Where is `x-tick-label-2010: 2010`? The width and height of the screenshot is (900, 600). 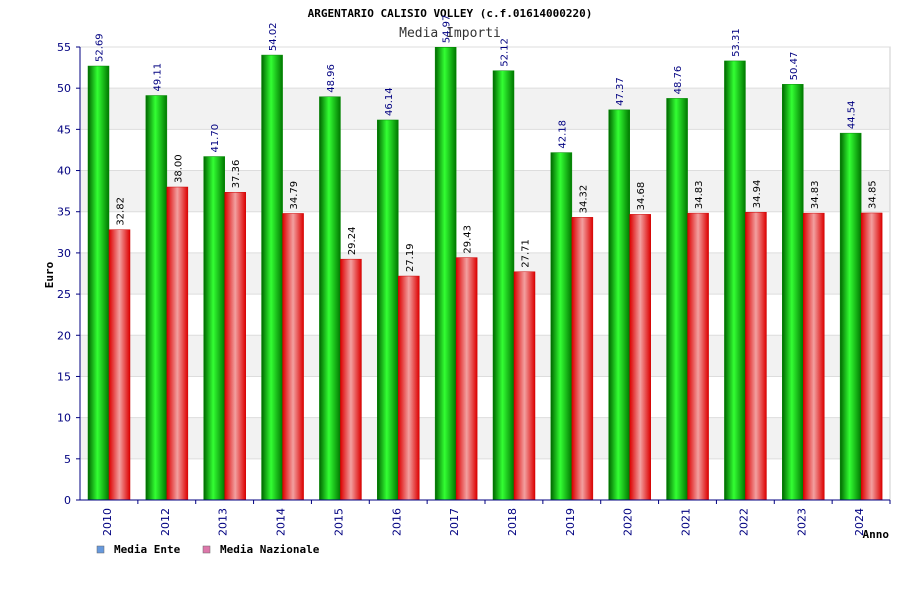
x-tick-label-2010: 2010 is located at coordinates (107, 522).